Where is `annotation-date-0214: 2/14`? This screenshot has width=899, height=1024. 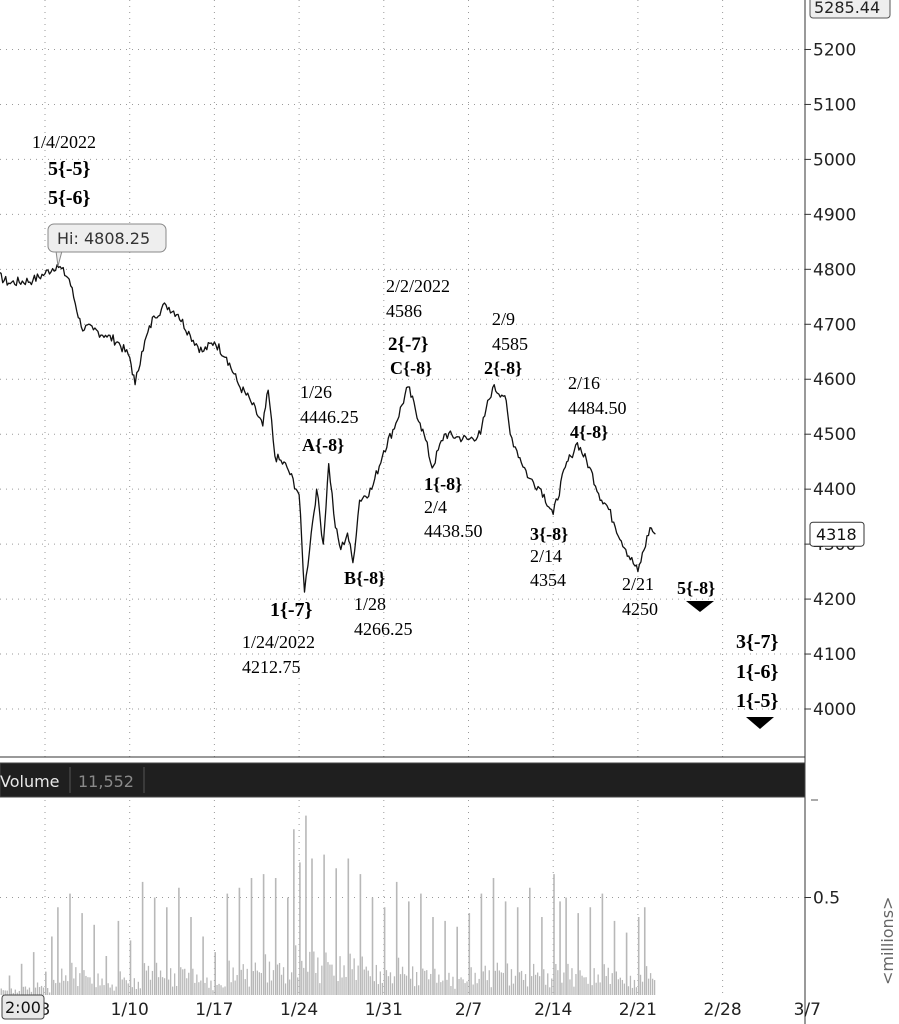 annotation-date-0214: 2/14 is located at coordinates (546, 556).